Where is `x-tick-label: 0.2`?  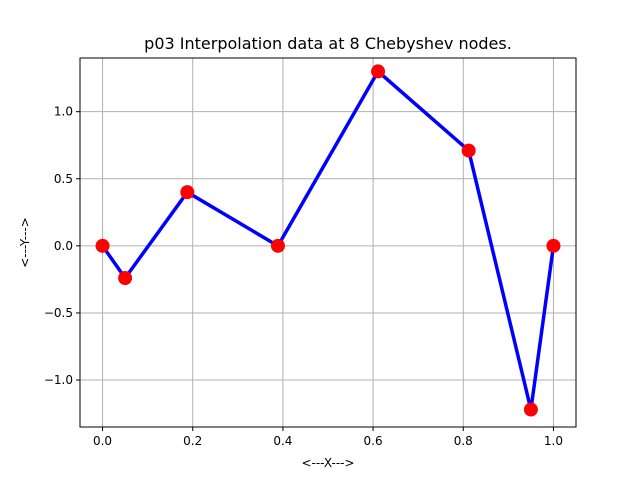
x-tick-label: 0.2 is located at coordinates (192, 441).